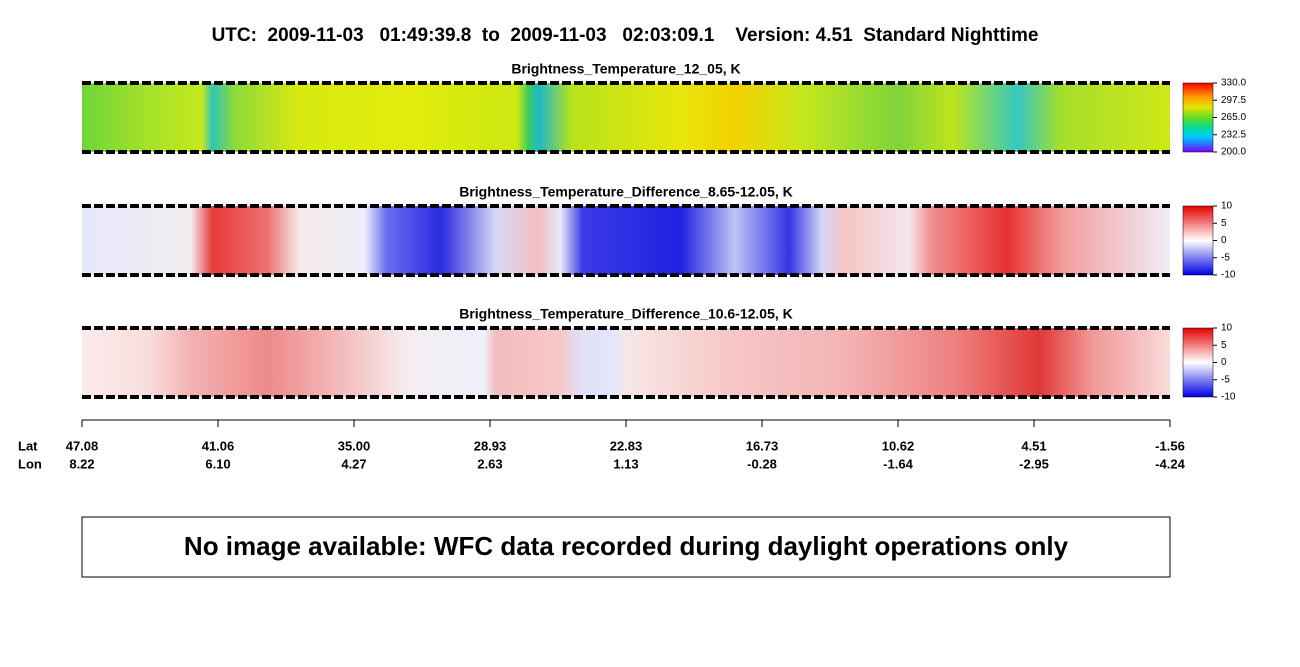 This screenshot has height=667, width=1300. What do you see at coordinates (489, 463) in the screenshot?
I see `lon-tick-label: 2.63` at bounding box center [489, 463].